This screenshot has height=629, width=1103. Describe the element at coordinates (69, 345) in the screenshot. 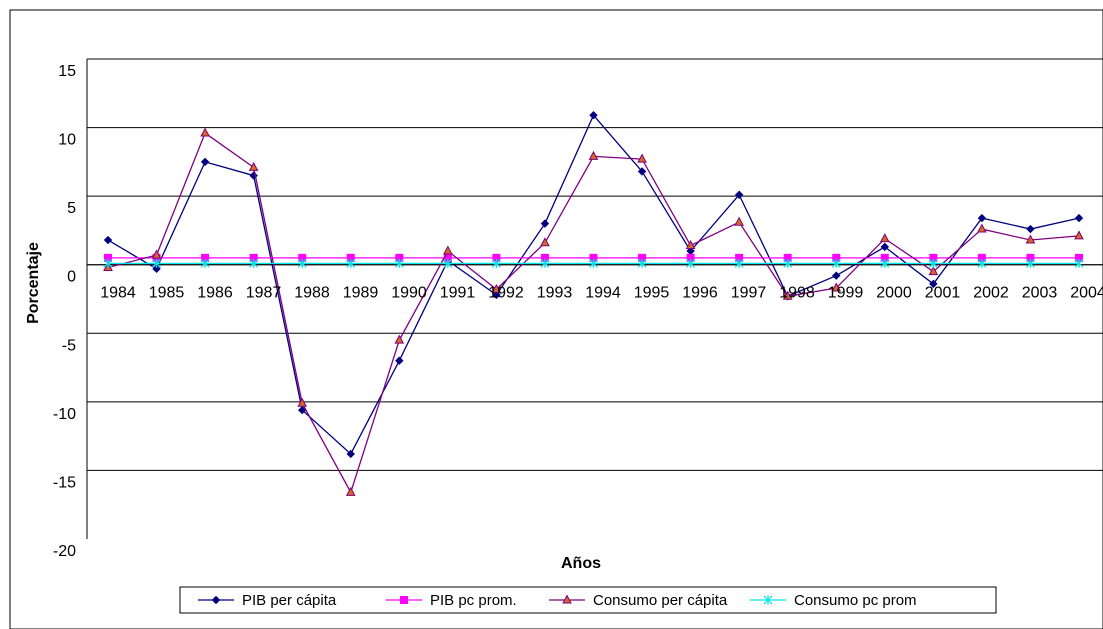

I see `y-tick-label: -5` at that location.